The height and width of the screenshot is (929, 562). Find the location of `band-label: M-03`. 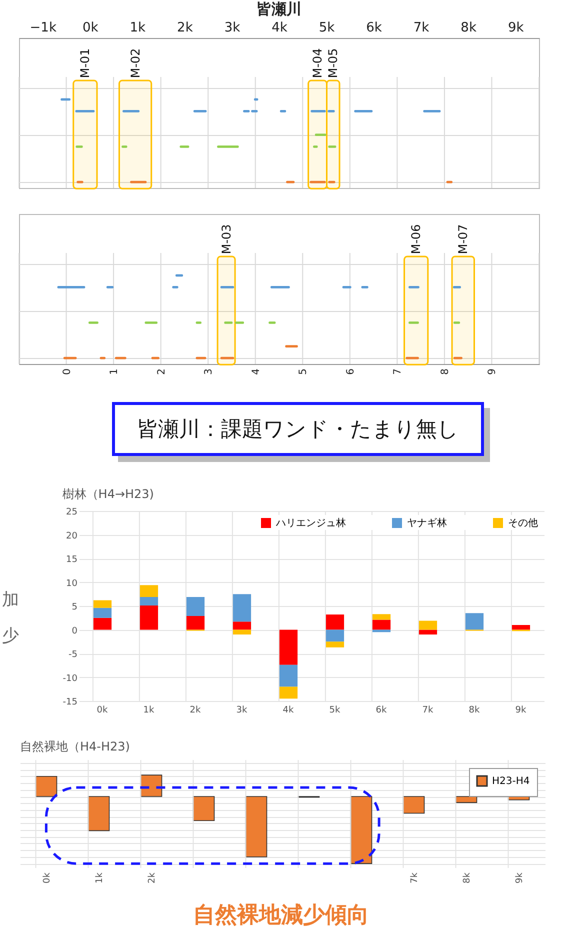

band-label: M-03 is located at coordinates (226, 239).